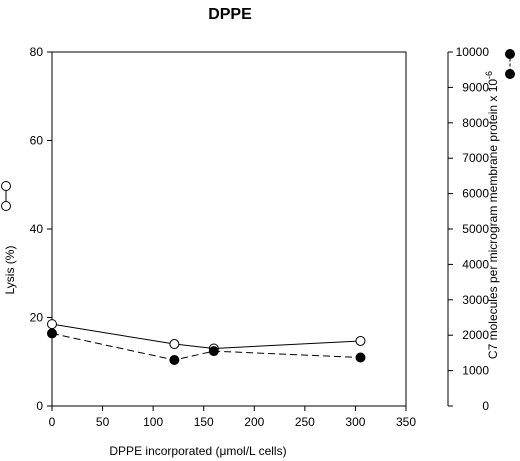 This screenshot has width=520, height=461. What do you see at coordinates (232, 417) in the screenshot?
I see `x-axis-ticks: 0 50 100 150 200 250 300 350` at bounding box center [232, 417].